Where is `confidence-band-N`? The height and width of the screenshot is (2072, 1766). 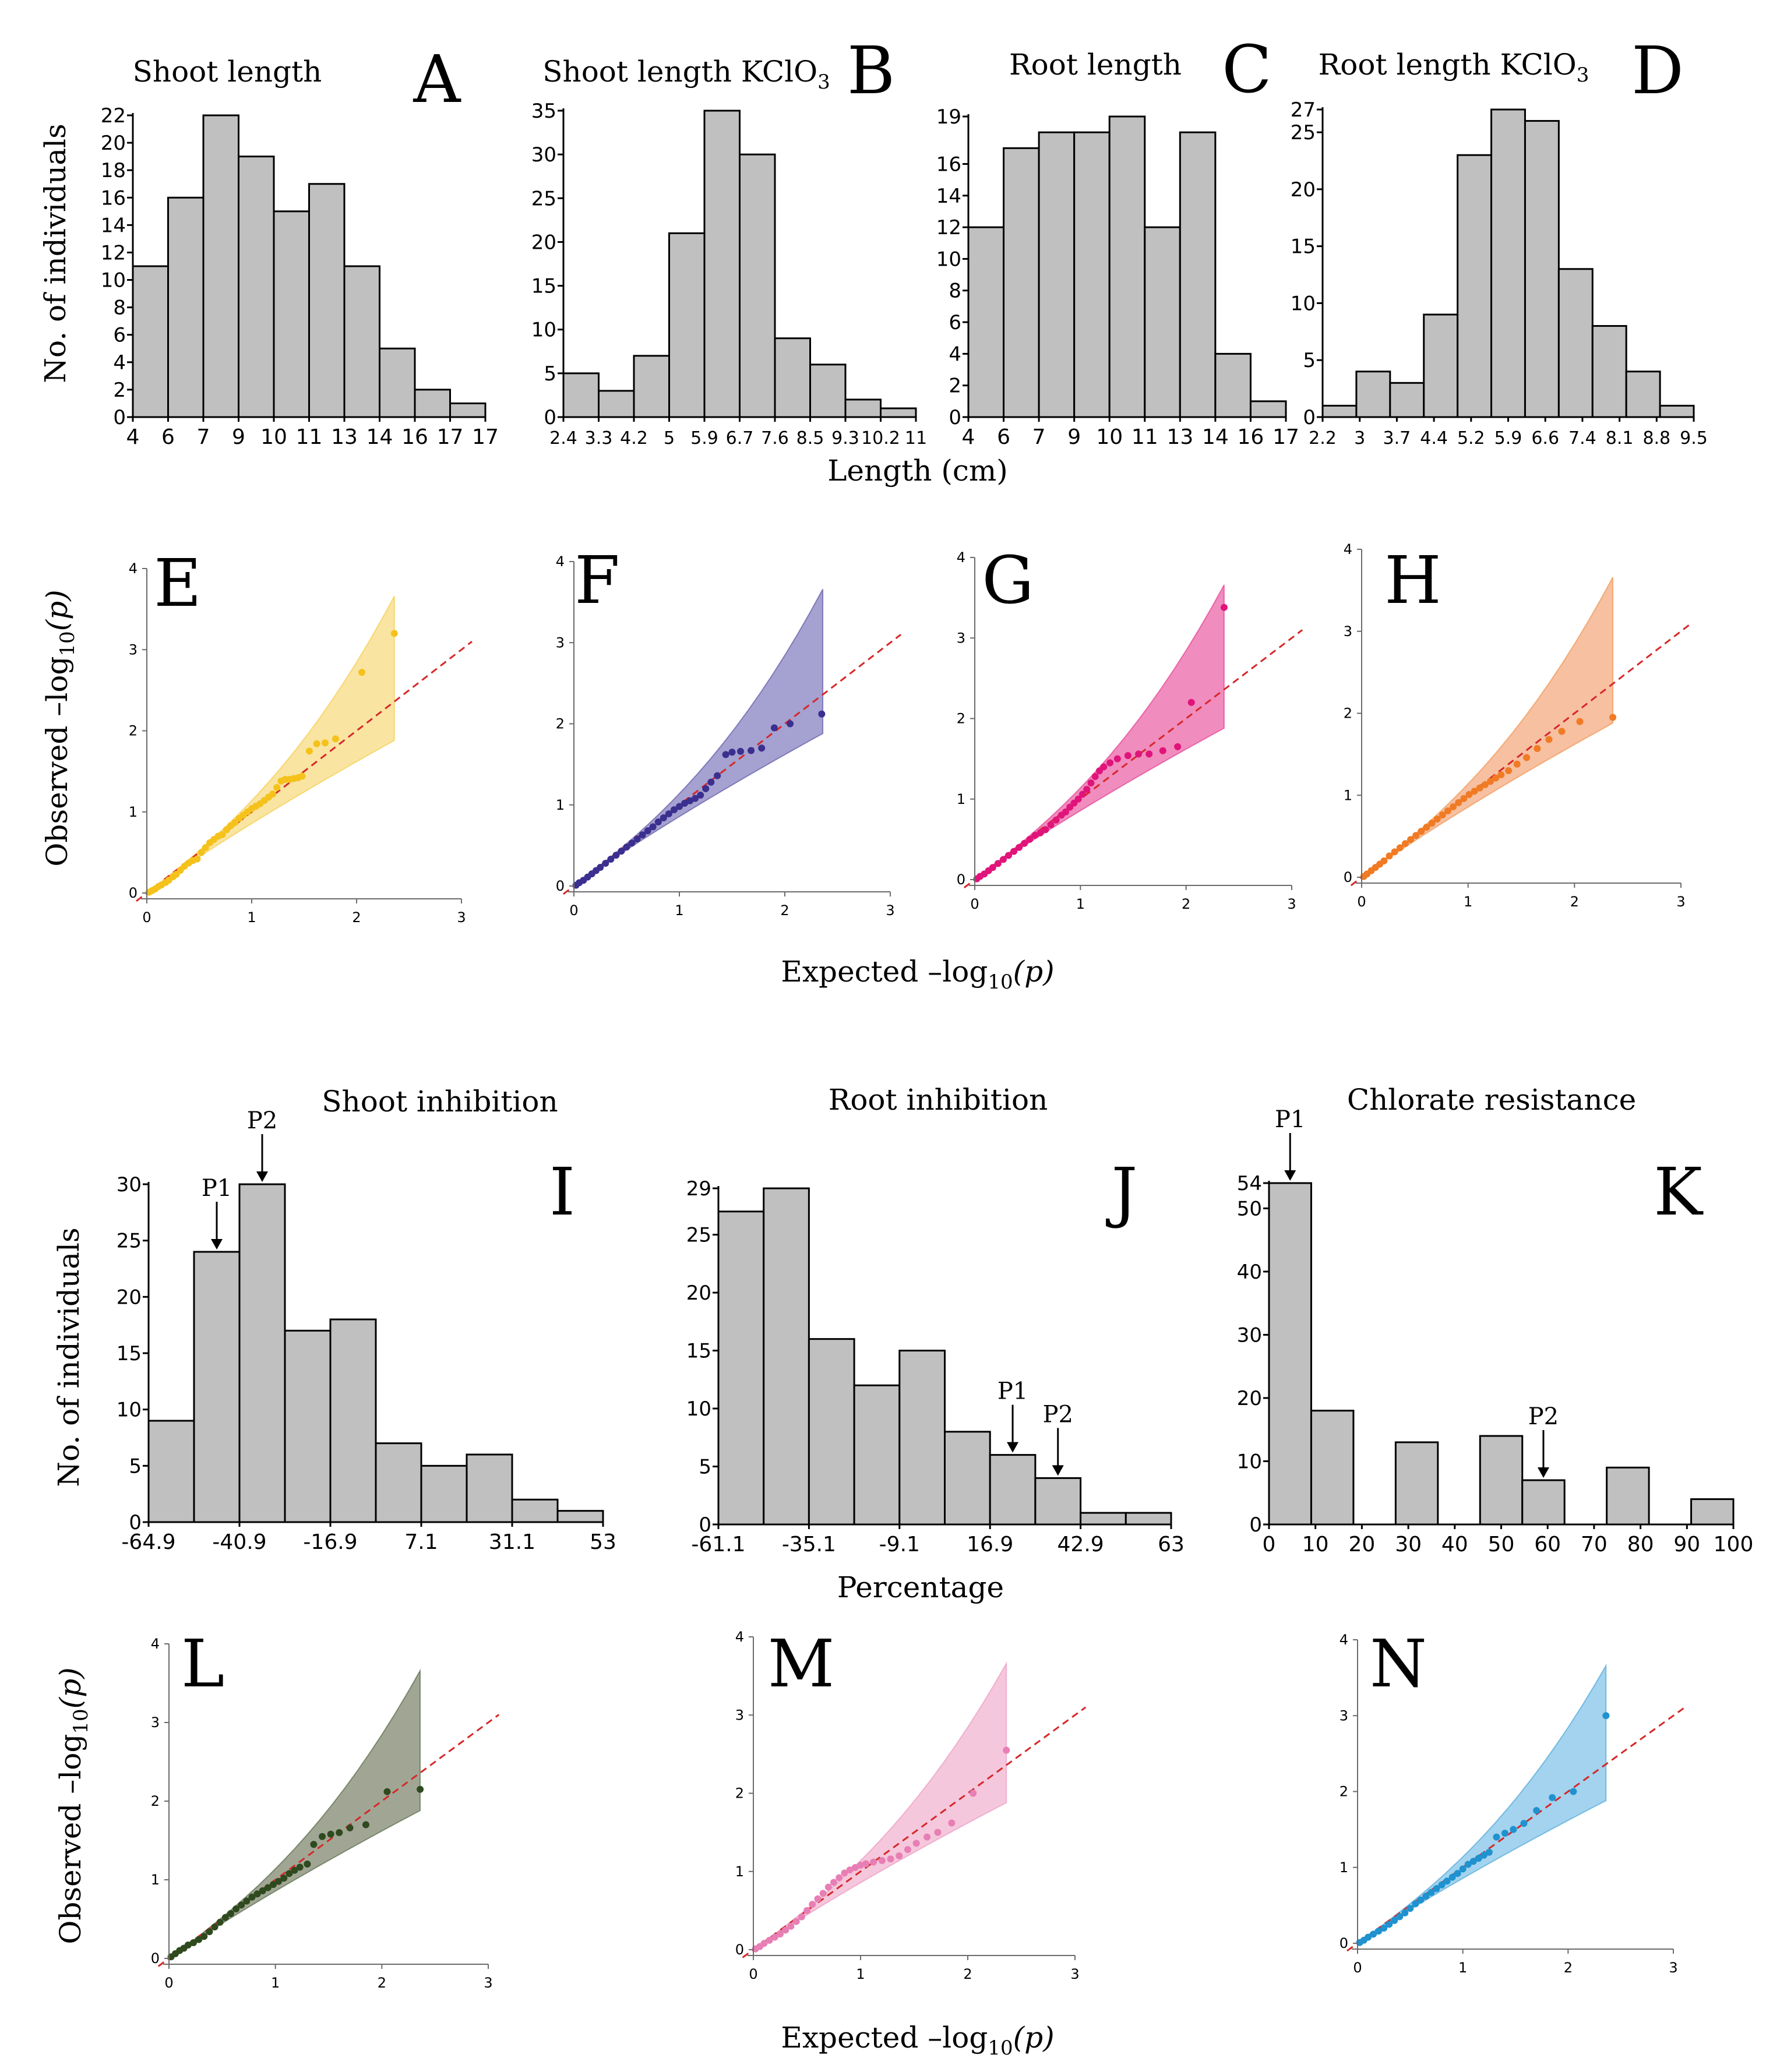
confidence-band-N is located at coordinates (1482, 1803).